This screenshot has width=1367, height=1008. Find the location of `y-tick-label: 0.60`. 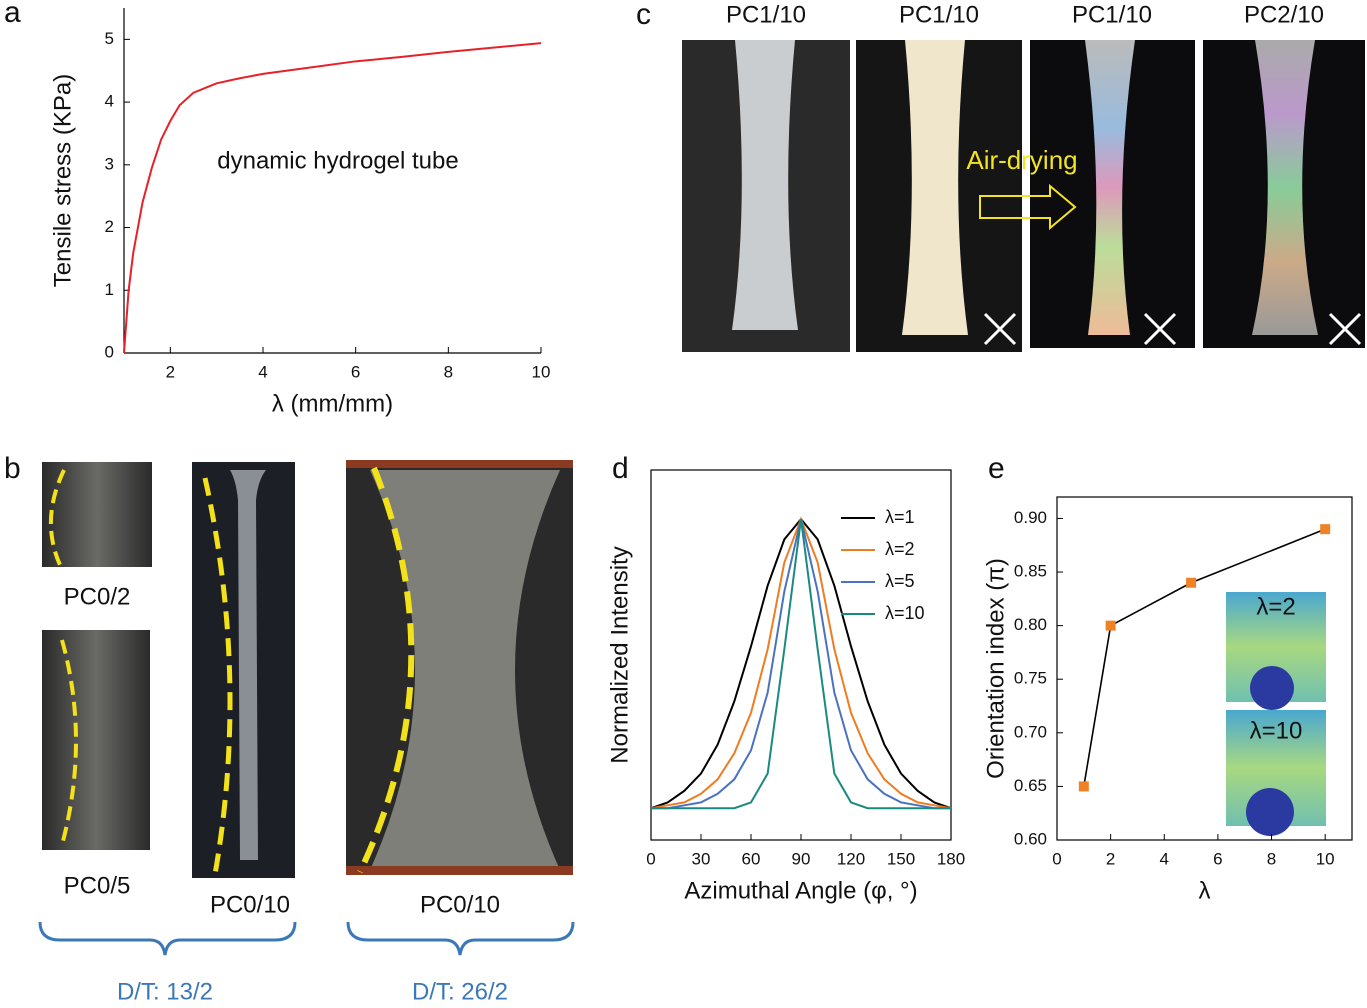

y-tick-label: 0.60 is located at coordinates (1030, 838).